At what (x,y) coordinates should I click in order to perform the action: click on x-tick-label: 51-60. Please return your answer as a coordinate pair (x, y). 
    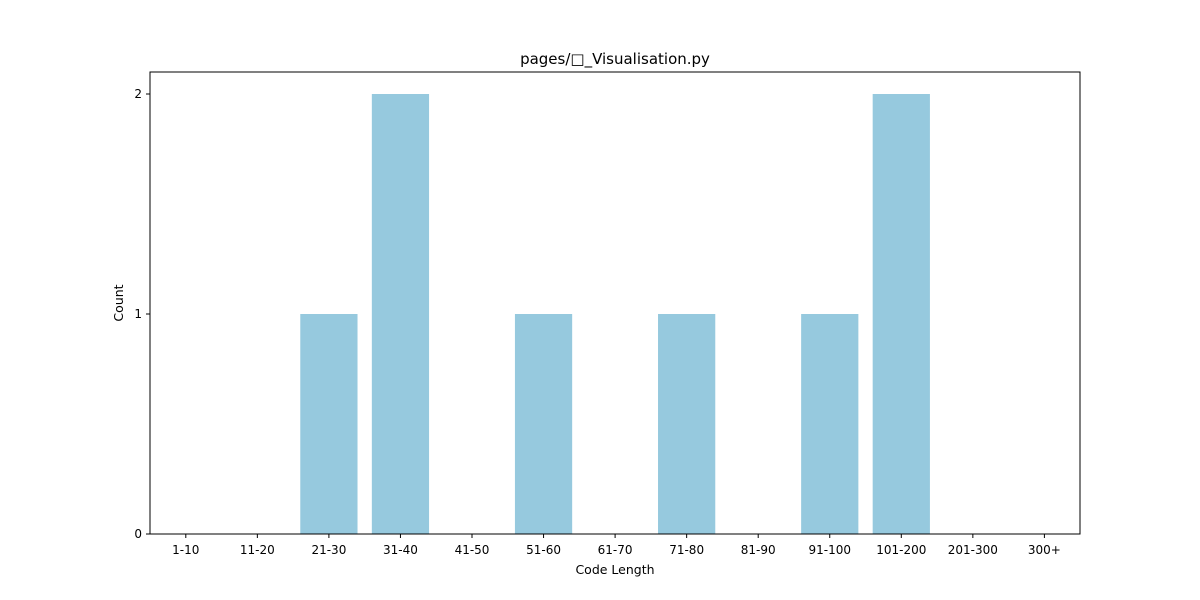
    Looking at the image, I should click on (543, 550).